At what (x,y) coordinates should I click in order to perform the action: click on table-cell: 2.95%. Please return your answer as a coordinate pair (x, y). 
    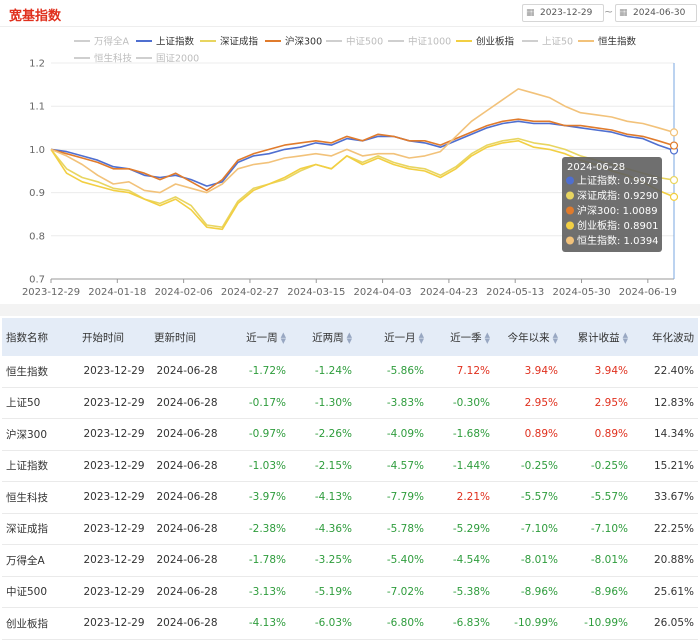
    Looking at the image, I should click on (528, 403).